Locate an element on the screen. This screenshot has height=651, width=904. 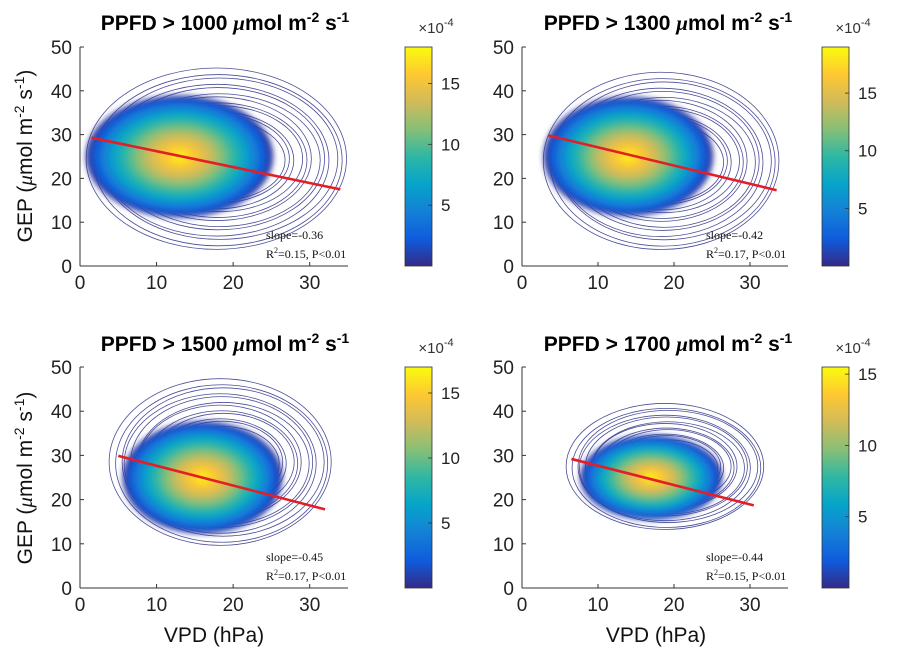
slope-annotation: slope=-0.36 is located at coordinates (294, 235).